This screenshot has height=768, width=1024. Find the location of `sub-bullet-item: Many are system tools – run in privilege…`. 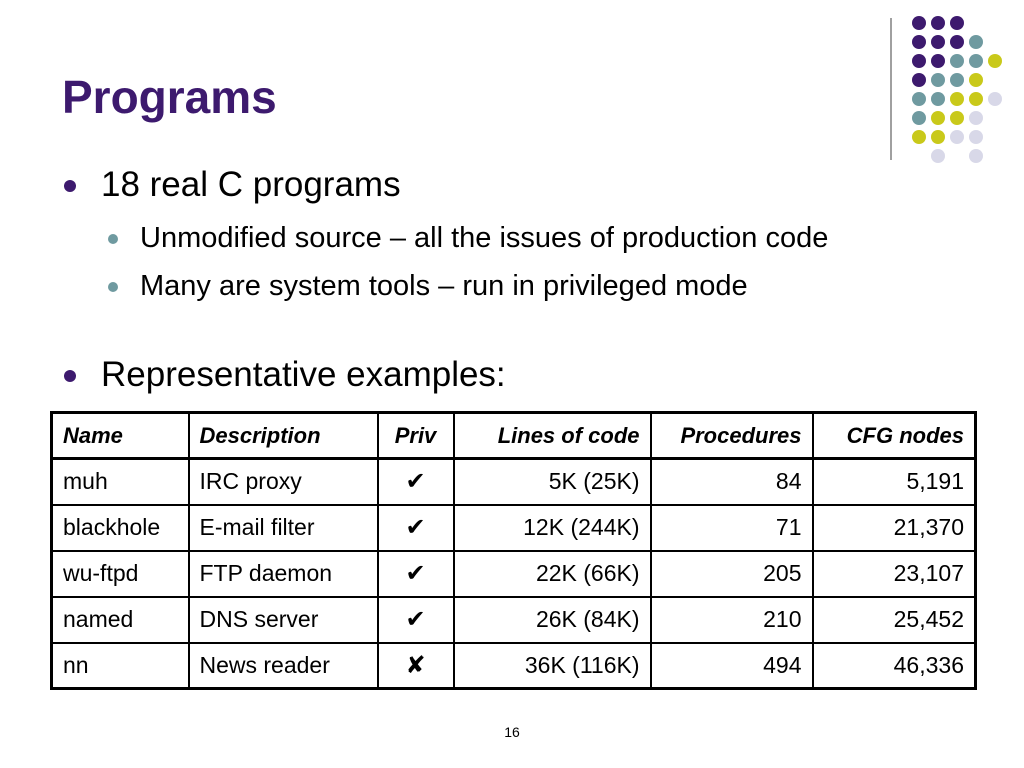

sub-bullet-item: Many are system tools – run in privilege… is located at coordinates (428, 286).